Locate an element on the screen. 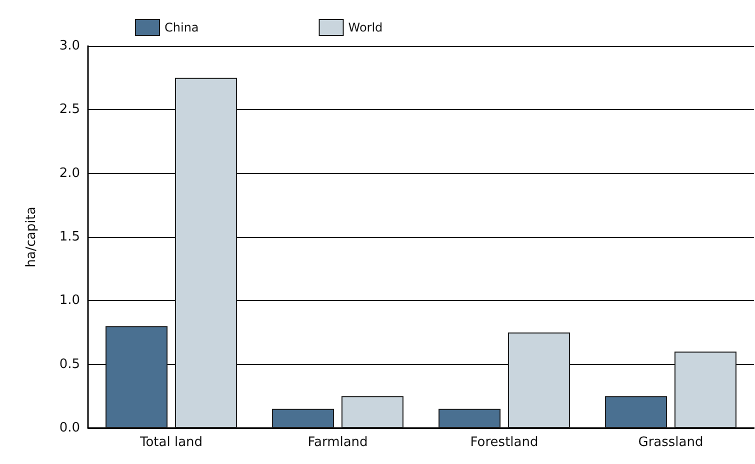 The image size is (755, 464). y-tick-label: 0.5 is located at coordinates (69, 364).